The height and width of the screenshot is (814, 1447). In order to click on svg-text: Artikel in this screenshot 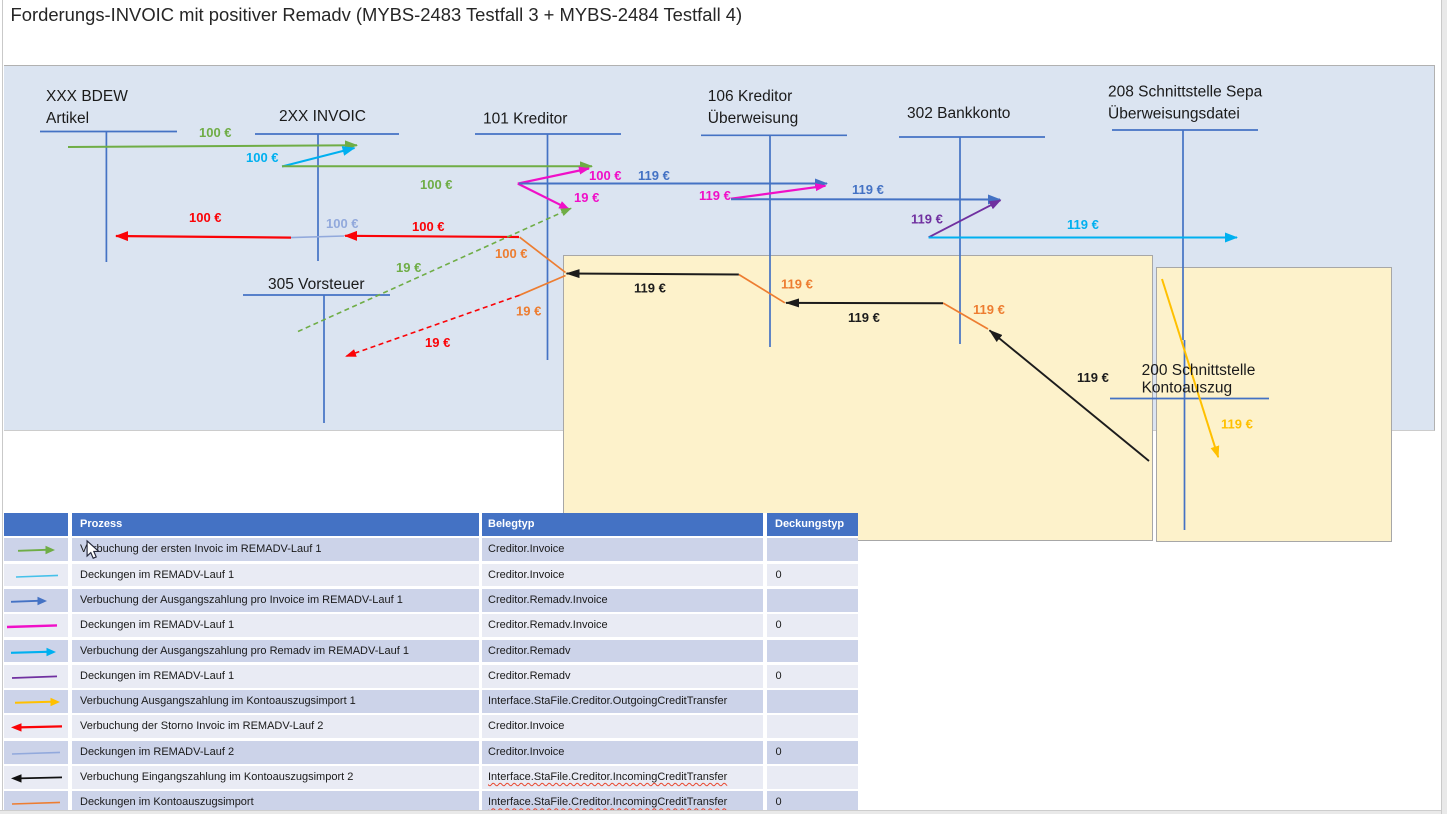, I will do `click(67, 118)`.